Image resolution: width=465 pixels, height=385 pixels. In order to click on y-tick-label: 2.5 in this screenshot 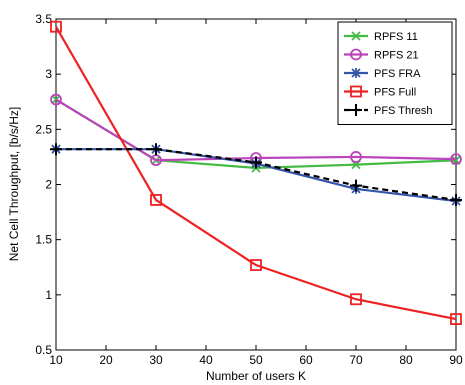, I will do `click(43, 129)`.